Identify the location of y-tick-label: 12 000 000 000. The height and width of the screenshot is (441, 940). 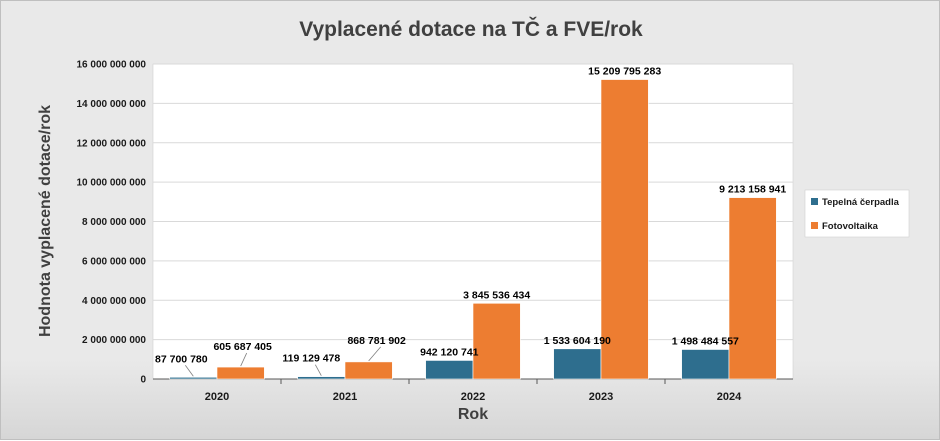
(111, 143).